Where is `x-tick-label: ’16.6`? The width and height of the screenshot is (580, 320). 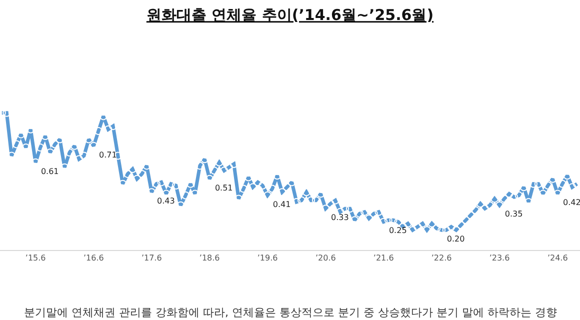
x-tick-label: ’16.6 is located at coordinates (94, 258).